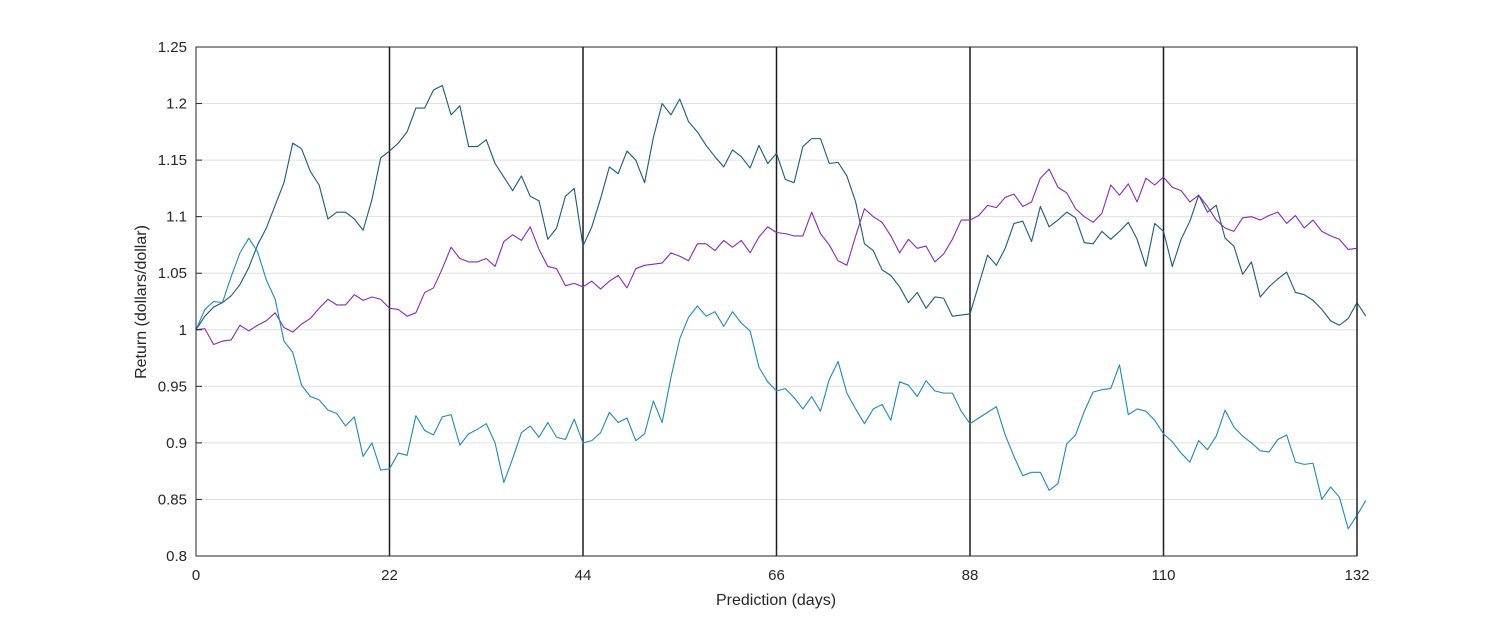 This screenshot has width=1500, height=625. I want to click on y-tick-label: 1.05, so click(172, 273).